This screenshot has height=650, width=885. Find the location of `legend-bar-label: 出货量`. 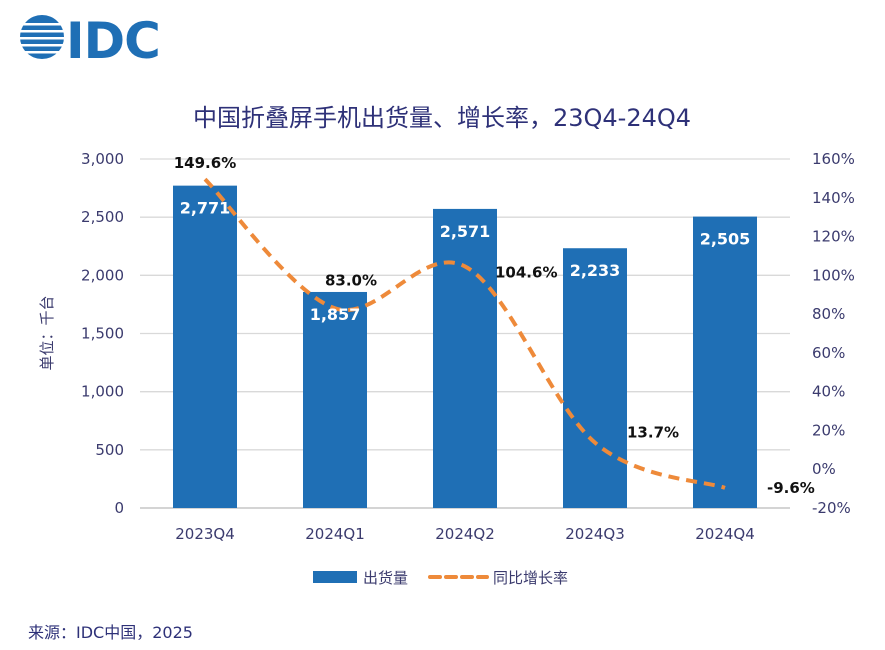

legend-bar-label: 出货量 is located at coordinates (385, 578).